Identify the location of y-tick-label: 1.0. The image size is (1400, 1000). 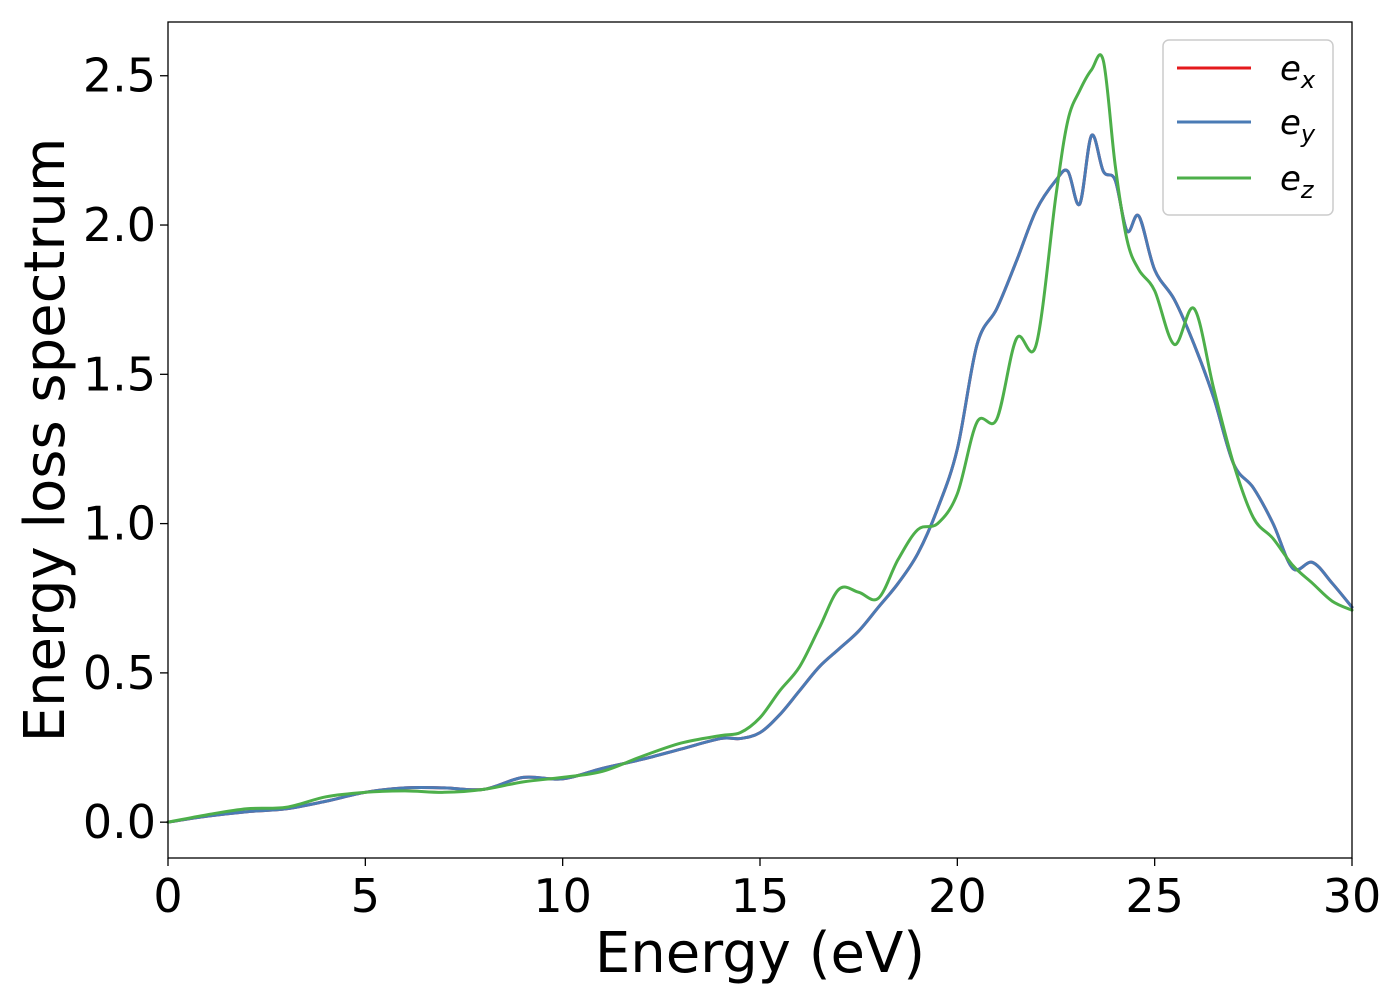
(119, 524).